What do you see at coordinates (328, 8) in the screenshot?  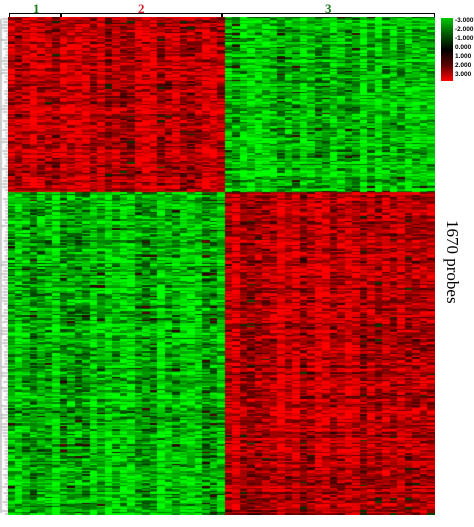 I see `cluster-label-3: 3` at bounding box center [328, 8].